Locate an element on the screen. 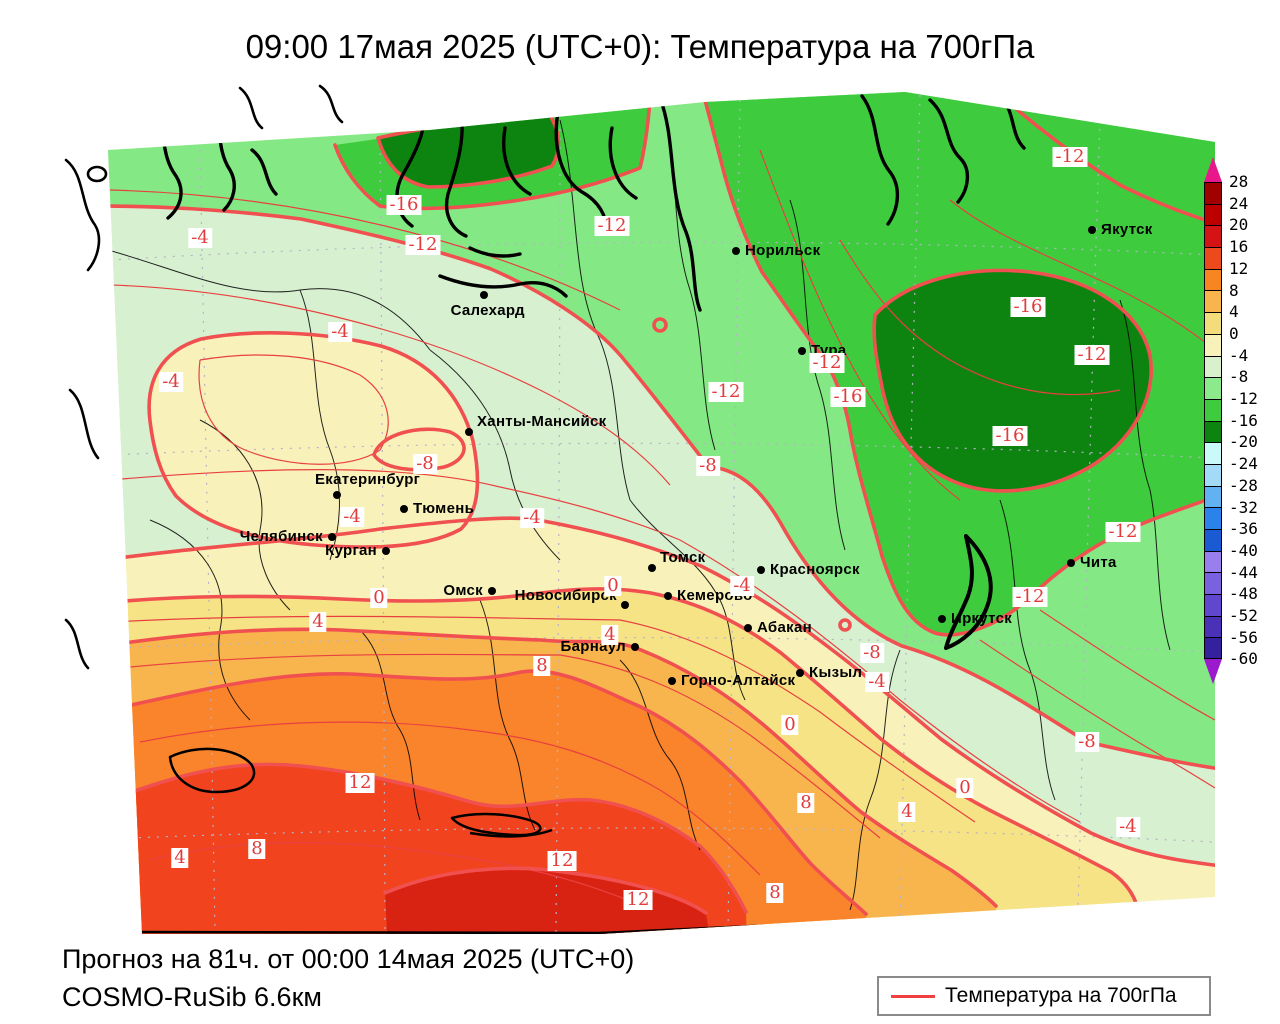  colorbar-tick: 8 is located at coordinates (1234, 290).